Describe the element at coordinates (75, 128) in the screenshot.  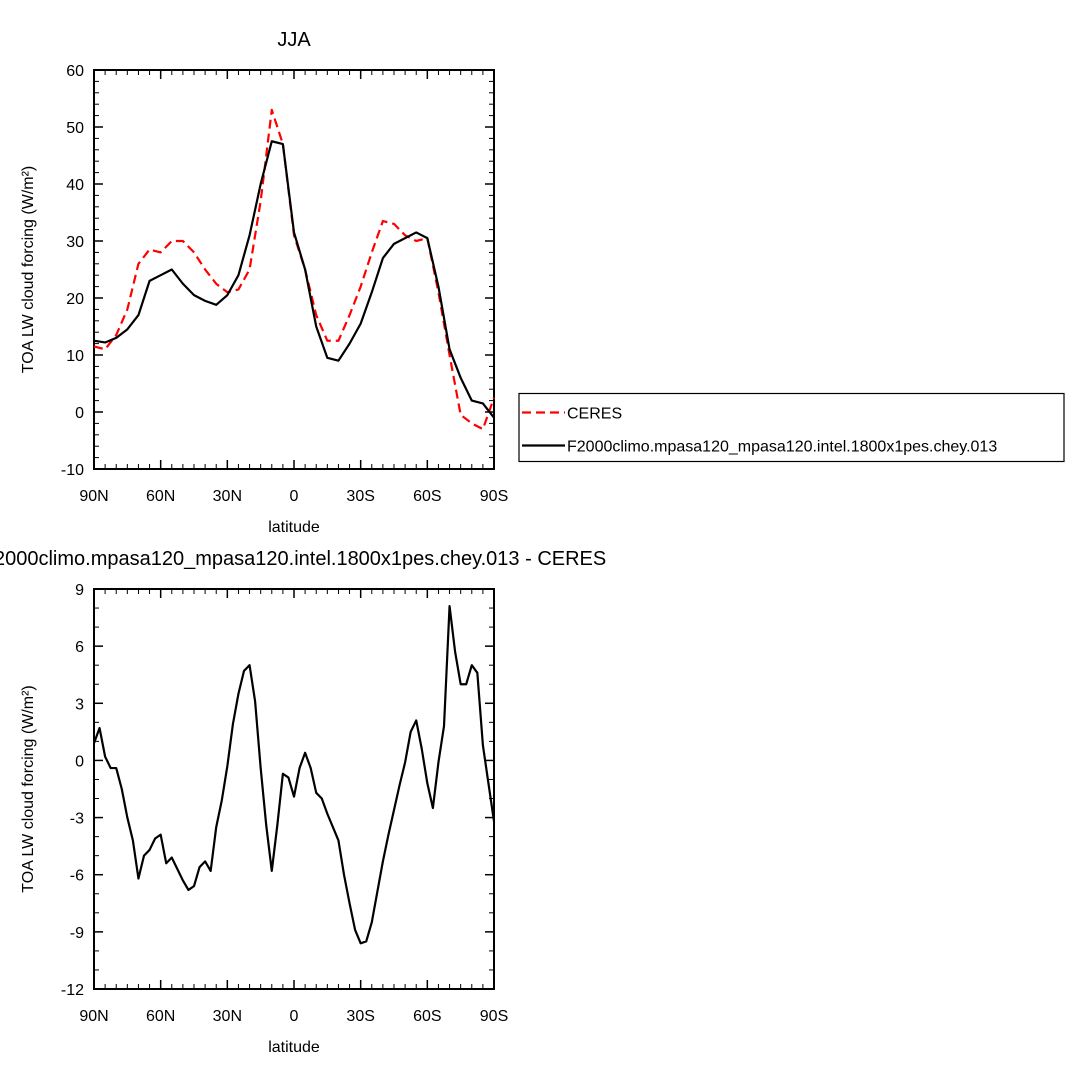
I see `y-tick-label: 50` at that location.